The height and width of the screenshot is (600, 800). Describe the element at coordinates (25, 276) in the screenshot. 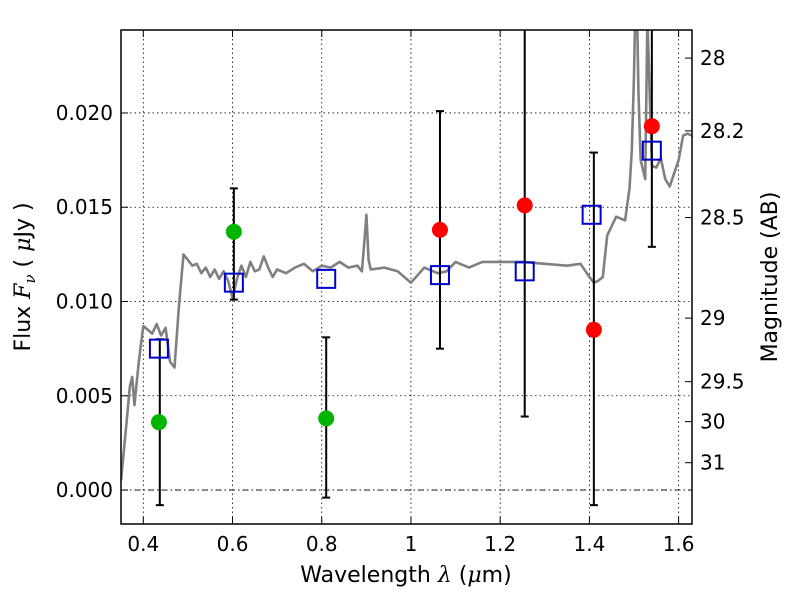

I see `y-axis-label: Flux Fν ( μJy )` at that location.